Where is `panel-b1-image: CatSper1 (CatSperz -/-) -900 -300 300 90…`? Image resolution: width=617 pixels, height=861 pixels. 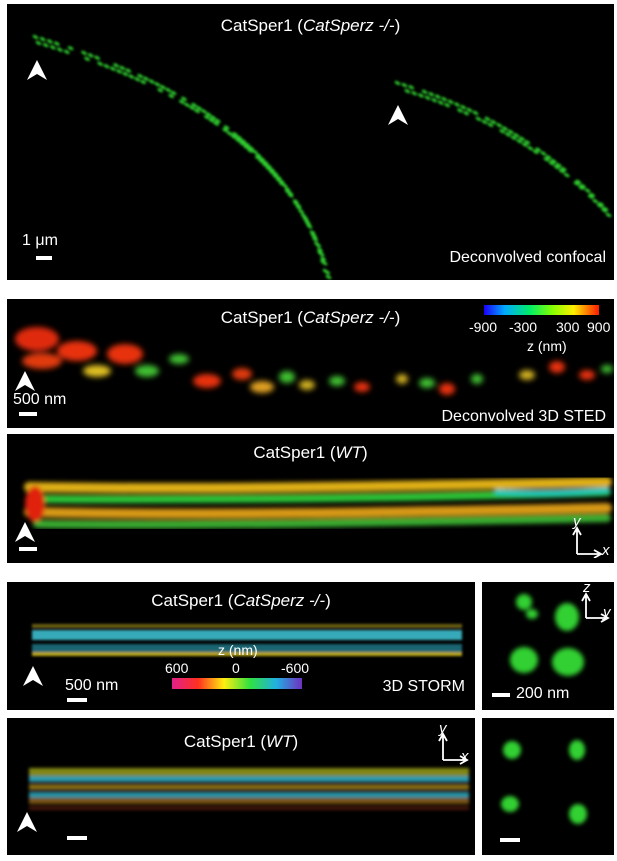
panel-b1-image: CatSper1 (CatSperz -/-) -900 -300 300 90… is located at coordinates (310, 363).